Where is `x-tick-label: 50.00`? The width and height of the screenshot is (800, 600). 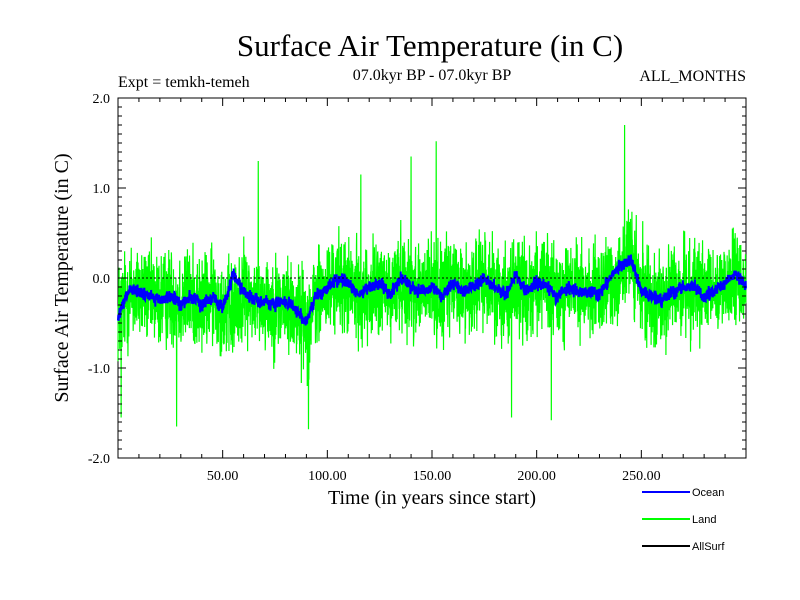 x-tick-label: 50.00 is located at coordinates (223, 476).